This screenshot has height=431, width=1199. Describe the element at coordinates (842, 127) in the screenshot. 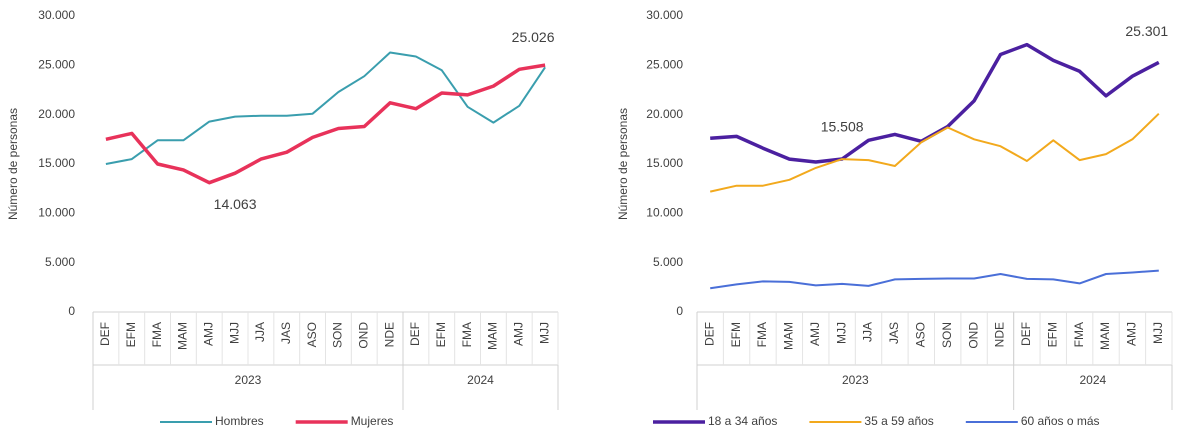

I see `value-label: 15.508` at that location.